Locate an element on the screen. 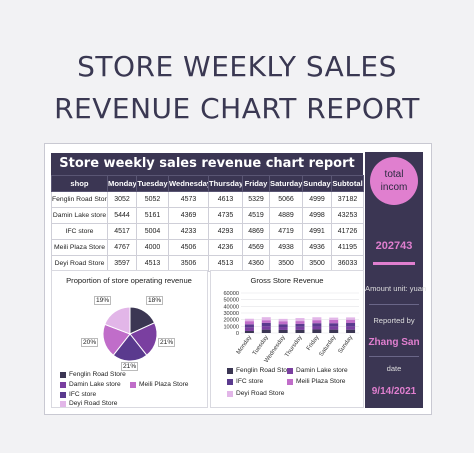 This screenshot has height=453, width=474. x-tick-label: Sunday is located at coordinates (346, 345).